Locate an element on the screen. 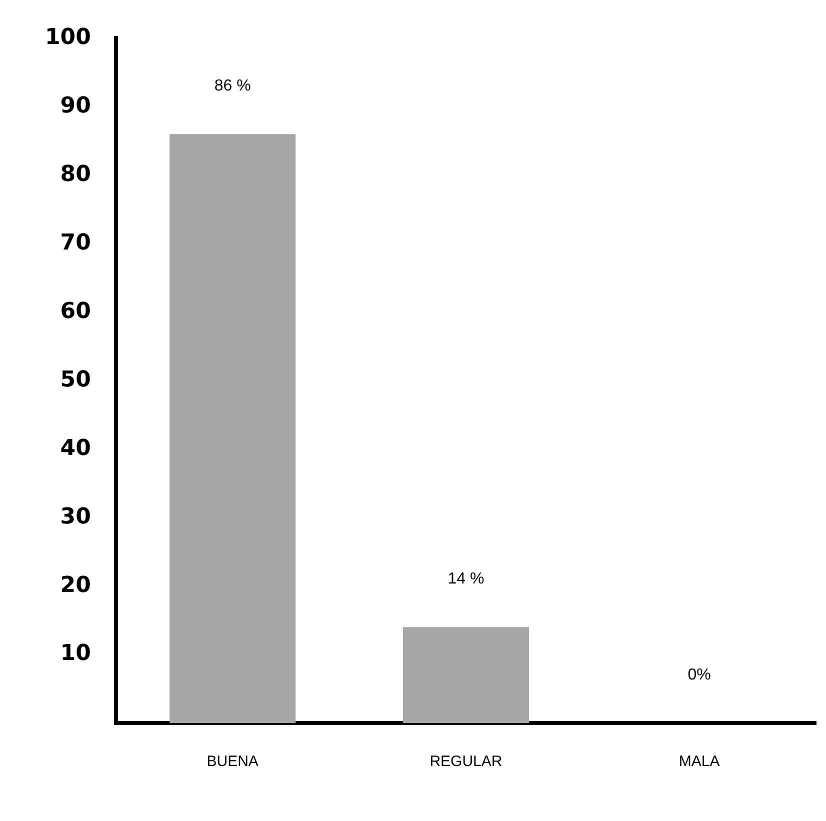  x-tick-label: MALA is located at coordinates (699, 761).